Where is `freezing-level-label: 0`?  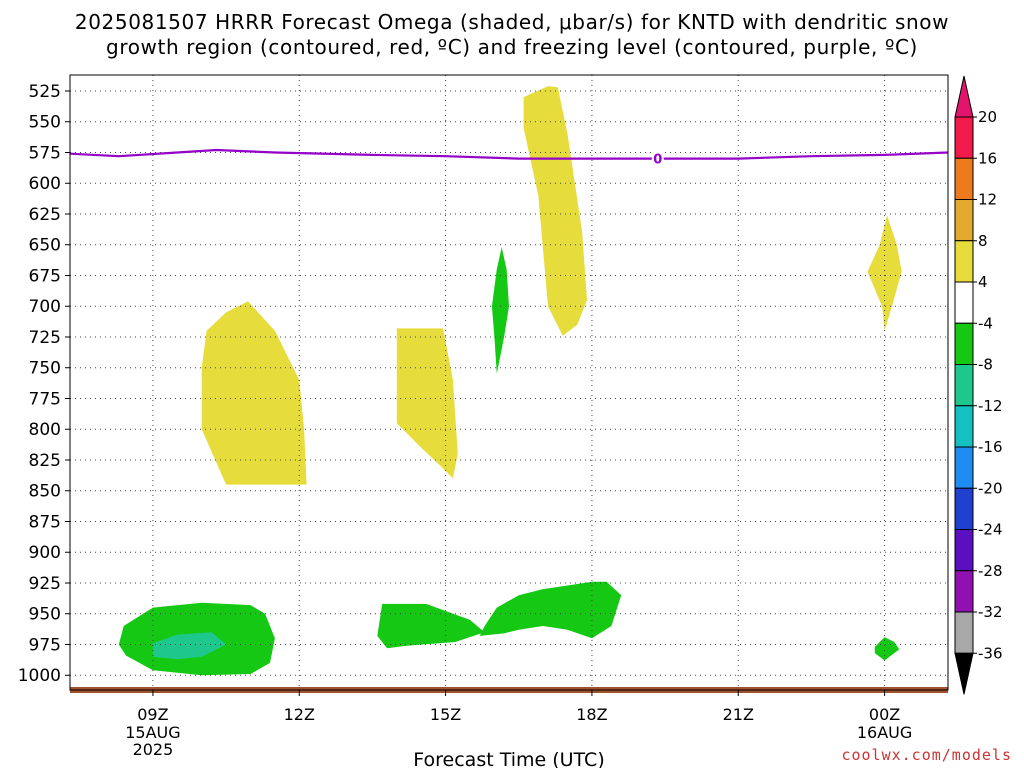
freezing-level-label: 0 is located at coordinates (657, 160).